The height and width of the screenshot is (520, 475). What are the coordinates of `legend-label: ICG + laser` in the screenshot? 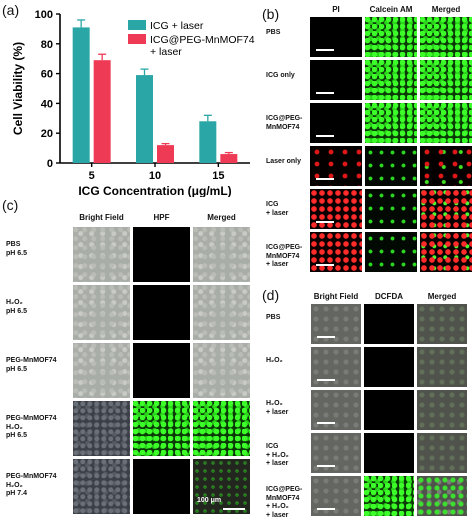 It's located at (177, 26).